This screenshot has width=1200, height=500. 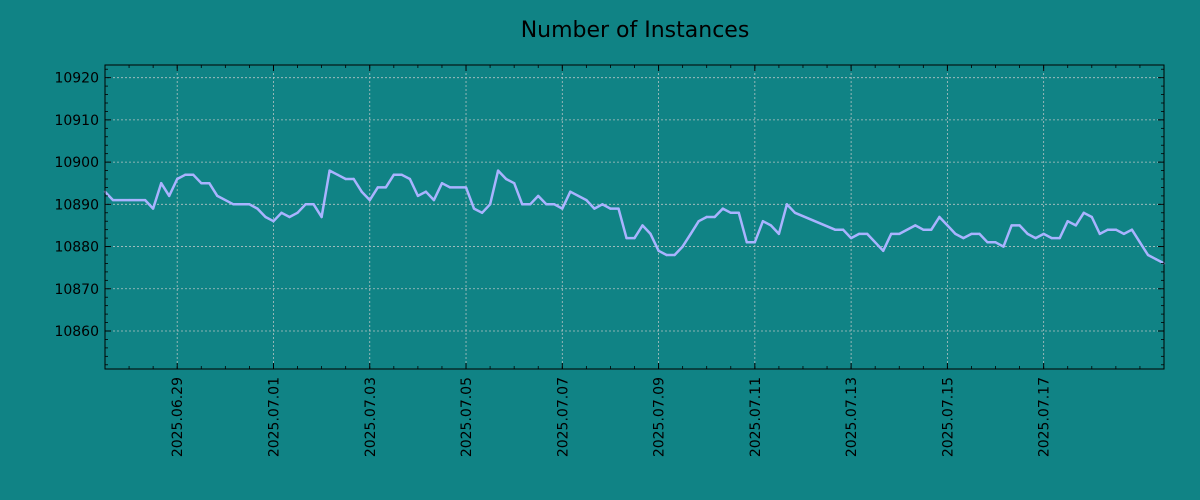 What do you see at coordinates (76, 121) in the screenshot?
I see `y-tick-label: 10910` at bounding box center [76, 121].